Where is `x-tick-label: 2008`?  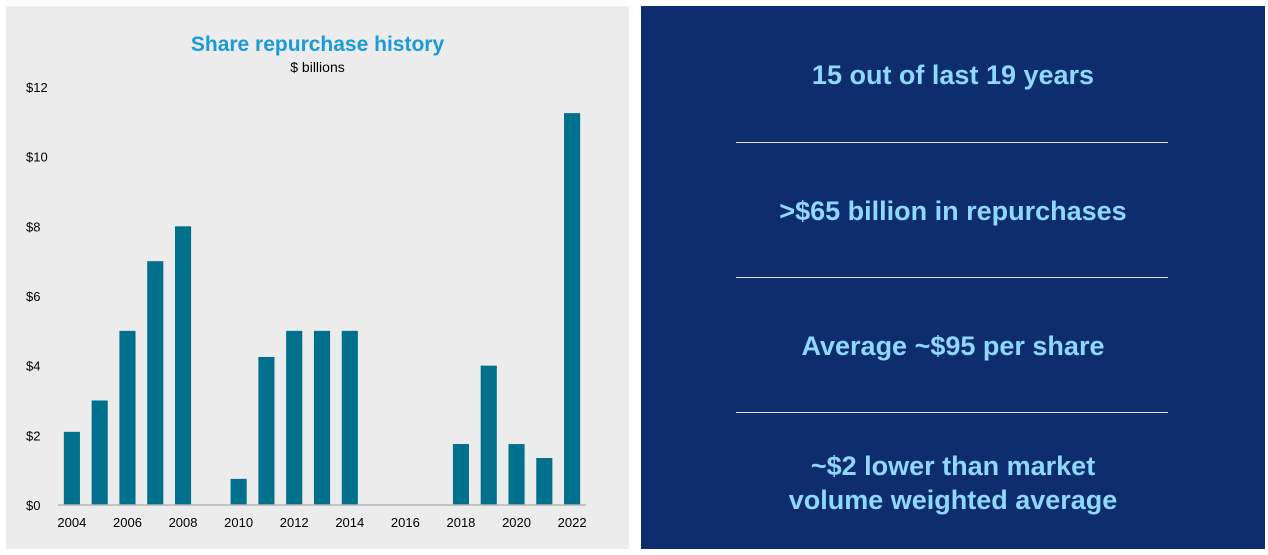 x-tick-label: 2008 is located at coordinates (183, 522).